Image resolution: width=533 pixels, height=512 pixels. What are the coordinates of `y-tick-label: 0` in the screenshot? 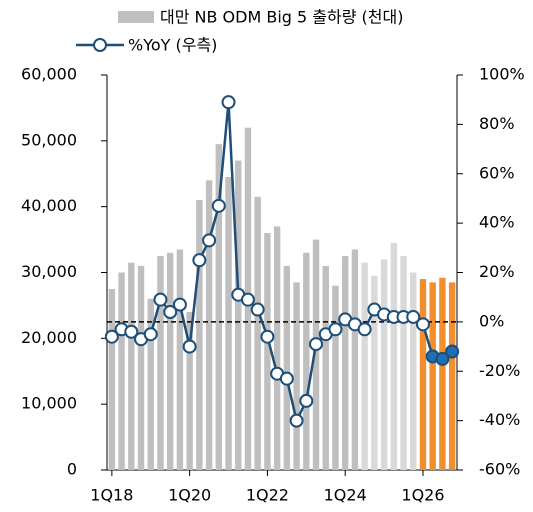 It's located at (72, 469).